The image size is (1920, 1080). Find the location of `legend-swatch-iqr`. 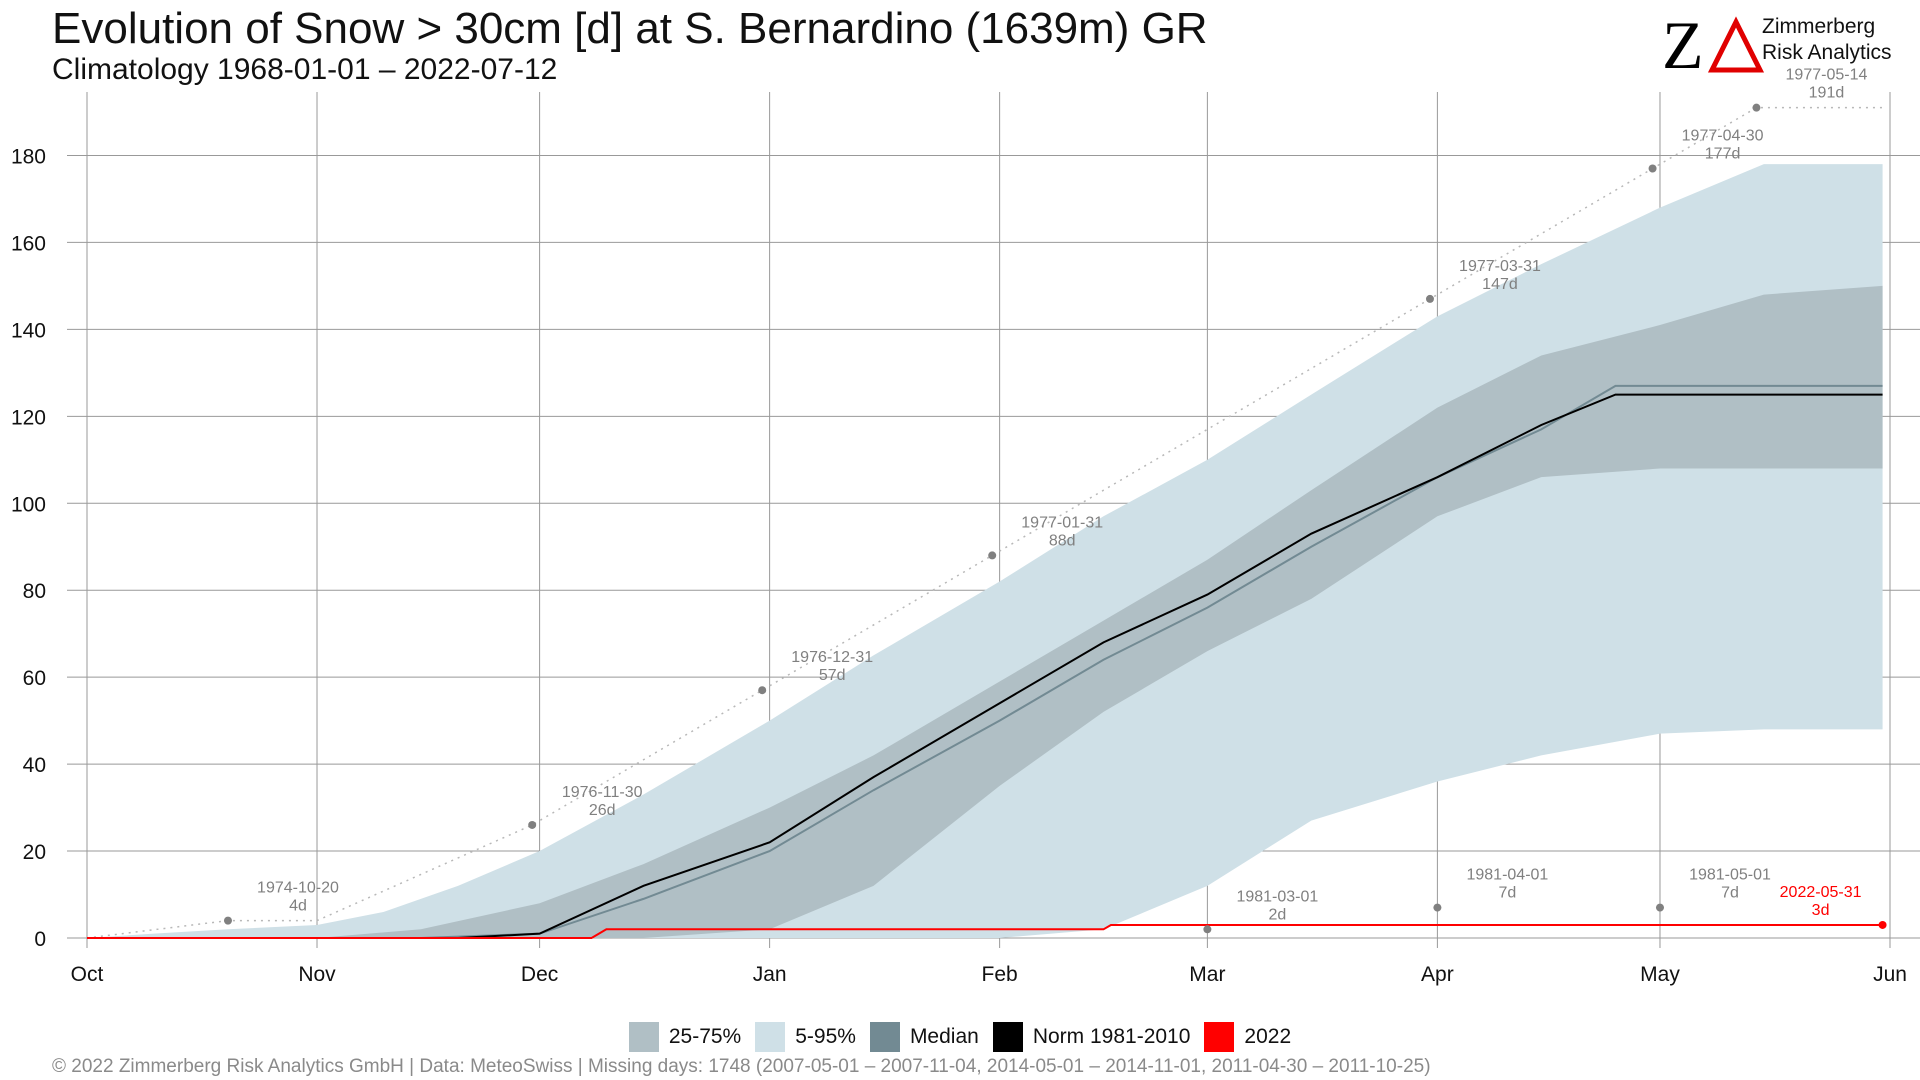

legend-swatch-iqr is located at coordinates (643, 1037).